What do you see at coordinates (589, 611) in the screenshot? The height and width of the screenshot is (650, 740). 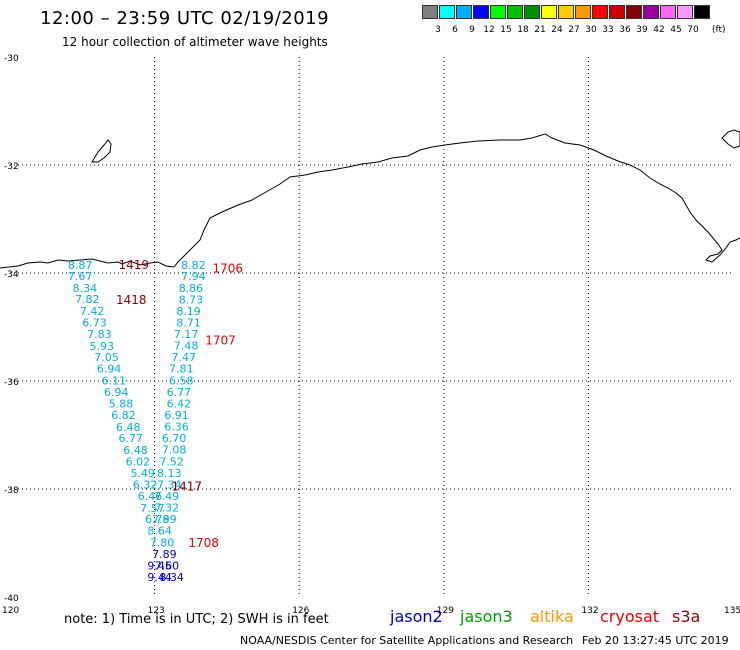 I see `lon-tick-label: 132` at bounding box center [589, 611].